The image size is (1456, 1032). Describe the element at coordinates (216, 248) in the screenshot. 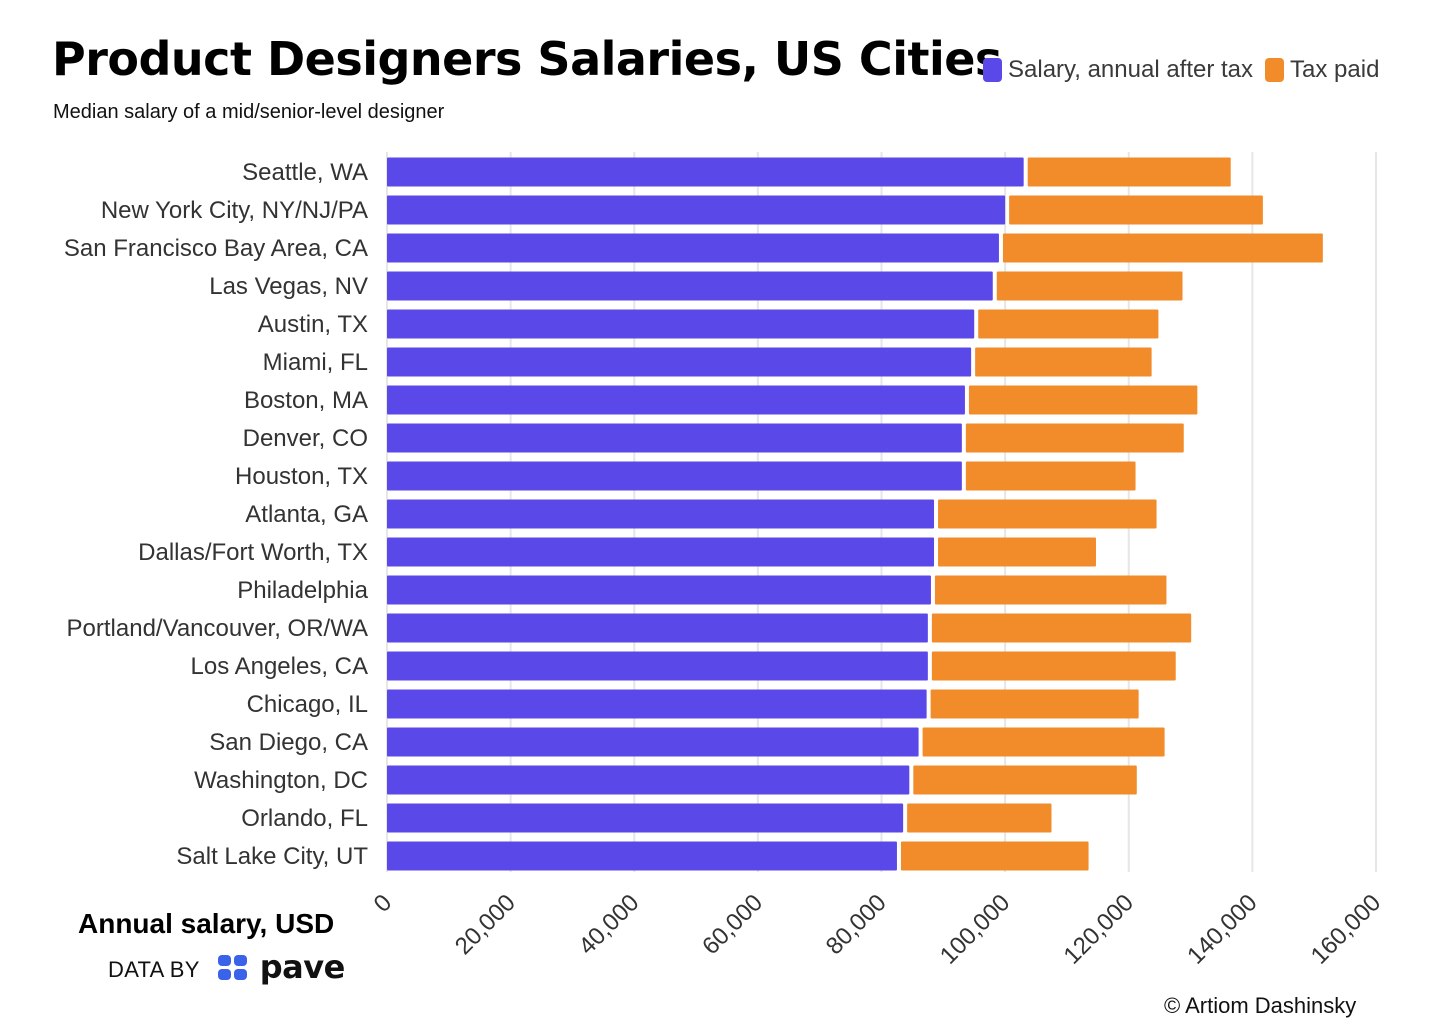

I see `category-label: San Francisco Bay Area, CA` at that location.